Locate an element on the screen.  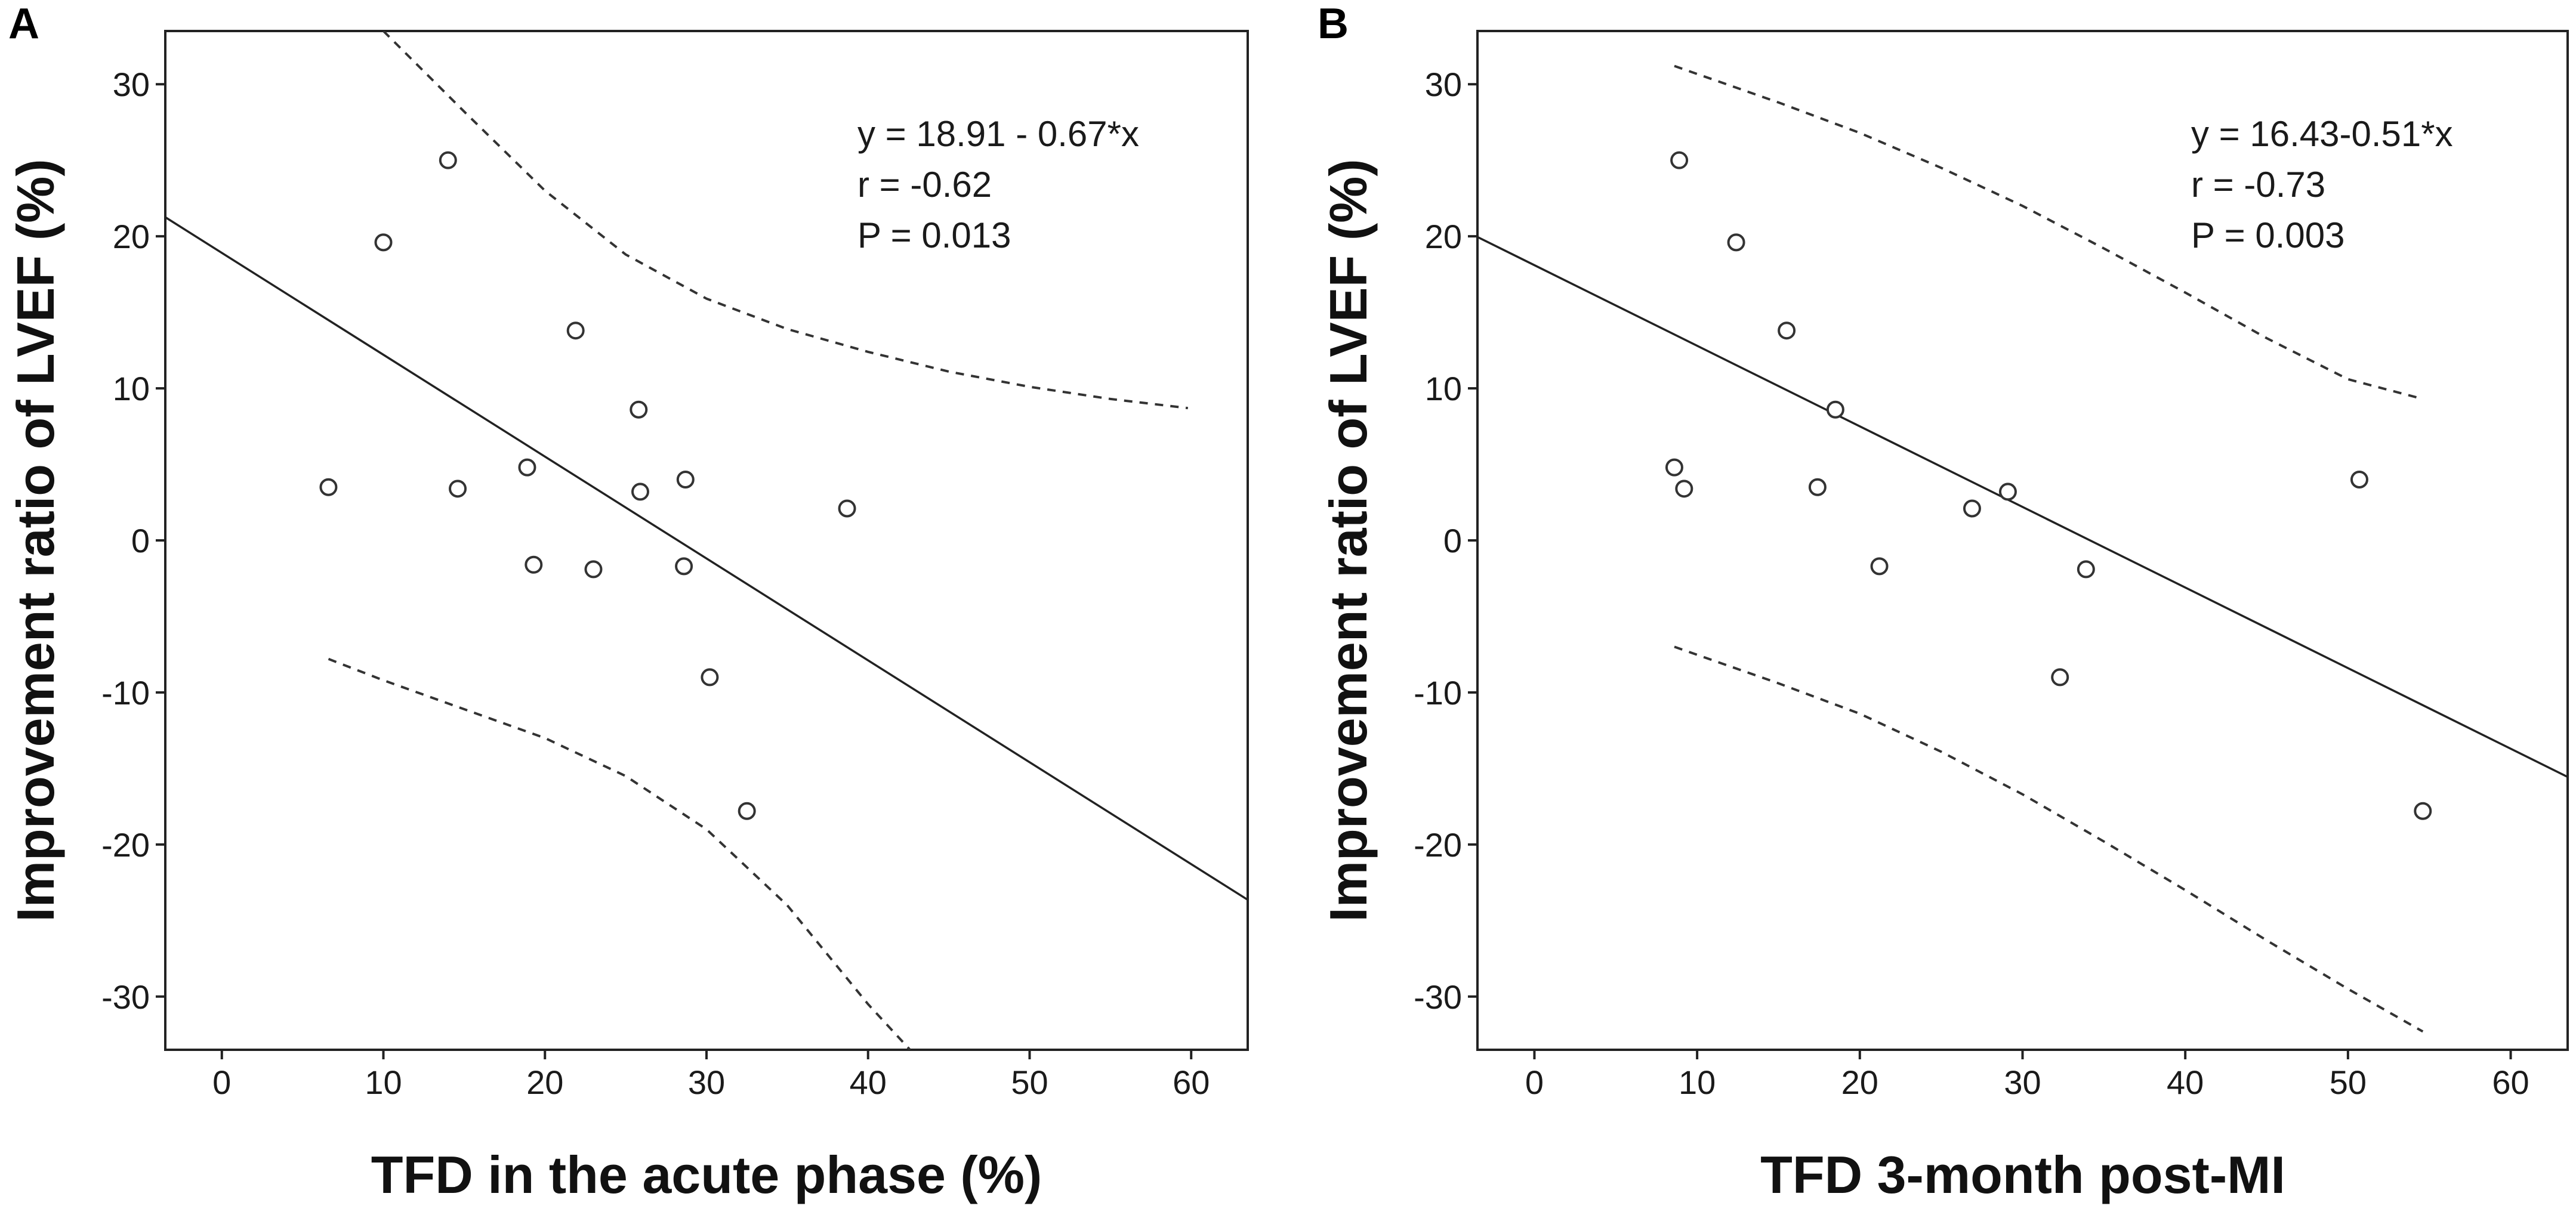
panel-b-x-tick-labels: 0 10 20 30 40 50 60 is located at coordinates (2027, 1082).